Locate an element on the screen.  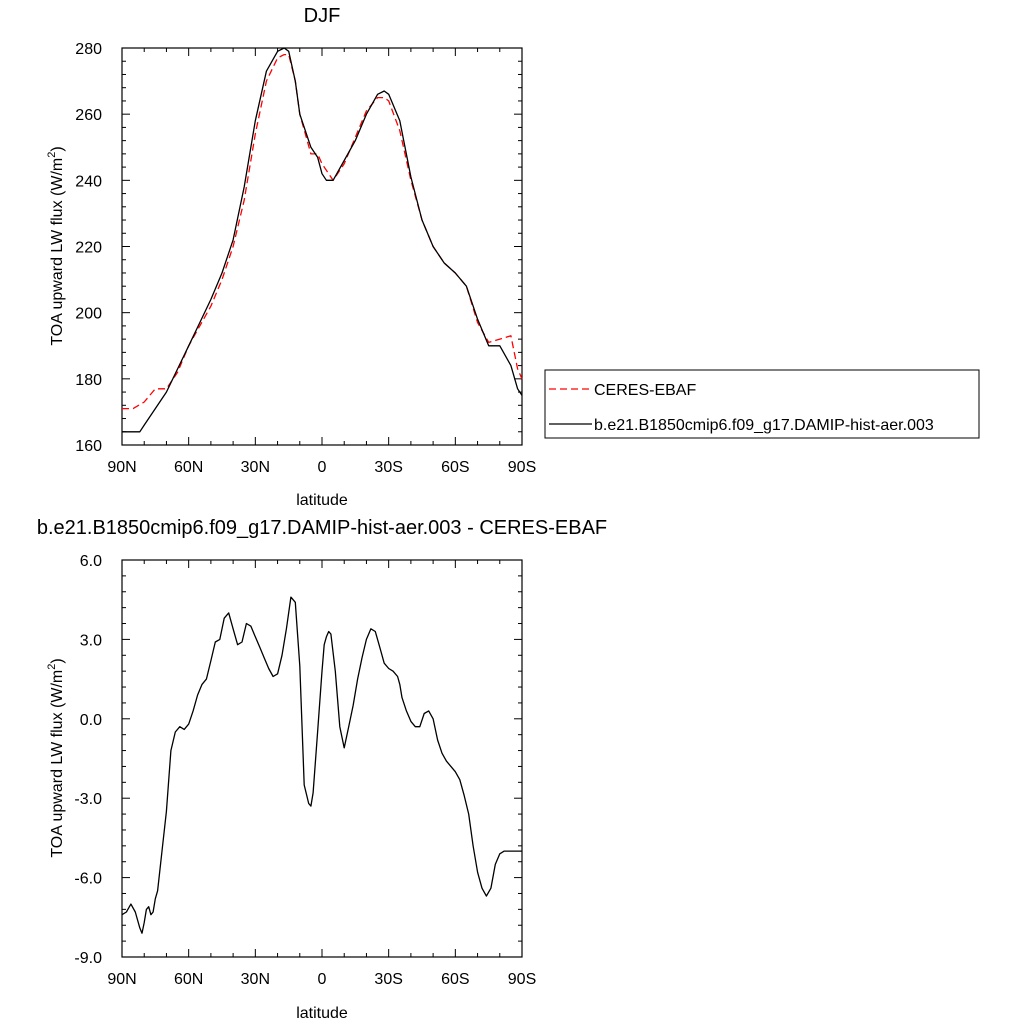
bottom-y-tick-label: 3.0 is located at coordinates (91, 640).